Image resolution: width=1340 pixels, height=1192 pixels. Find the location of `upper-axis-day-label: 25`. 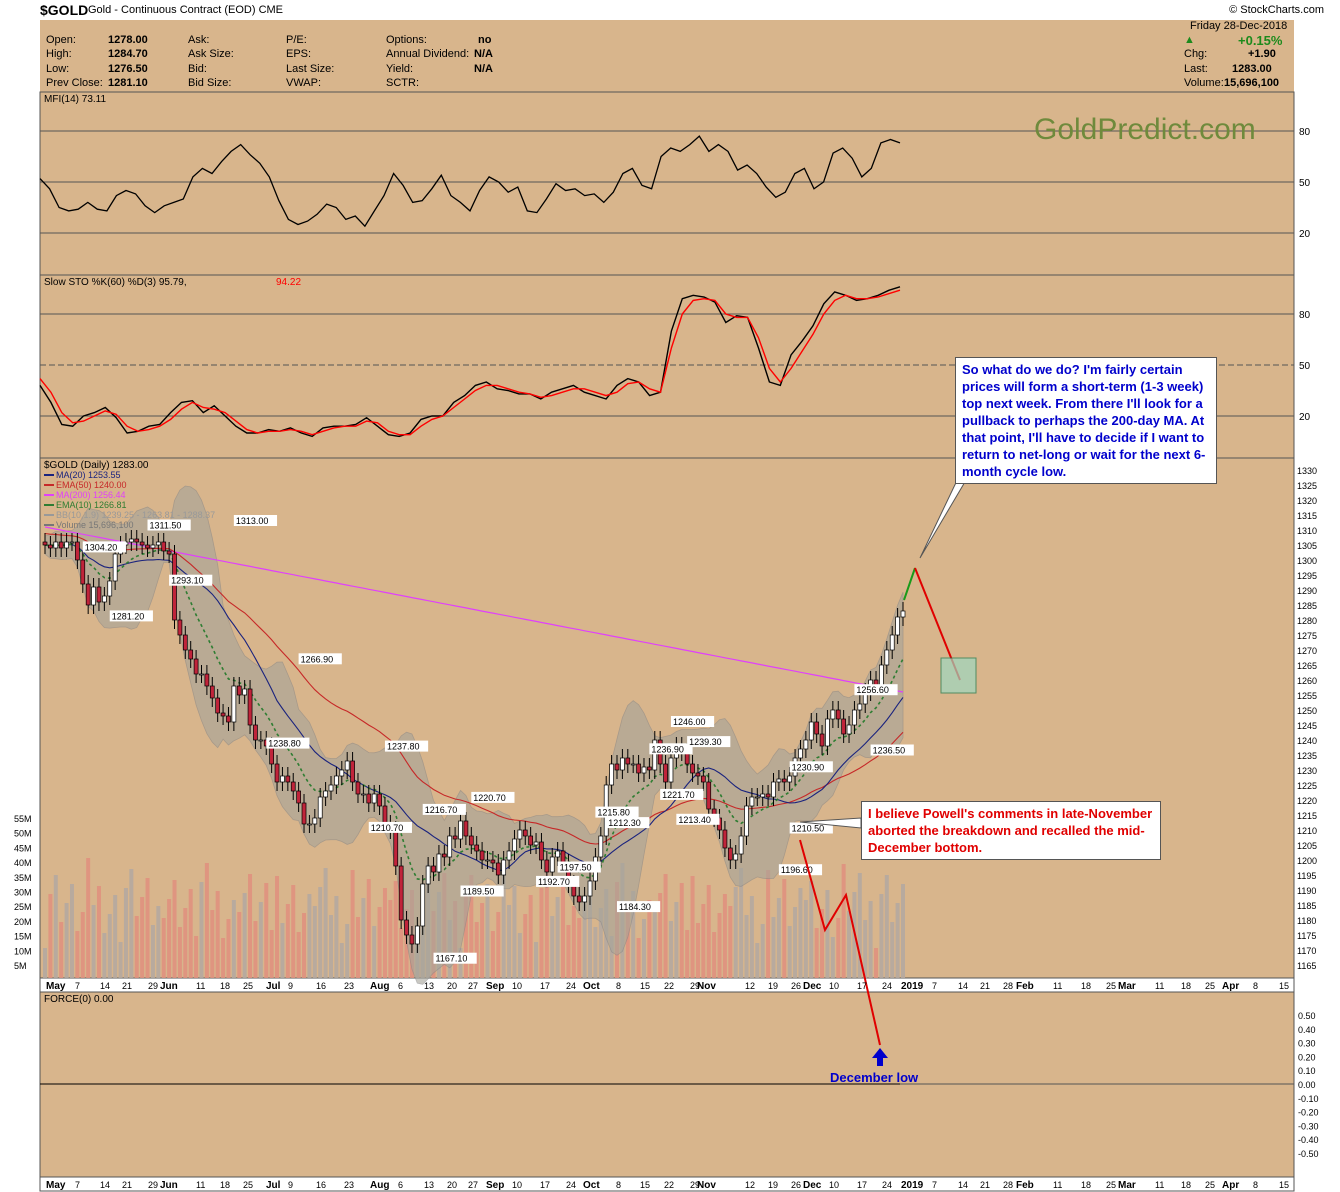

upper-axis-day-label: 25 is located at coordinates (1111, 986).